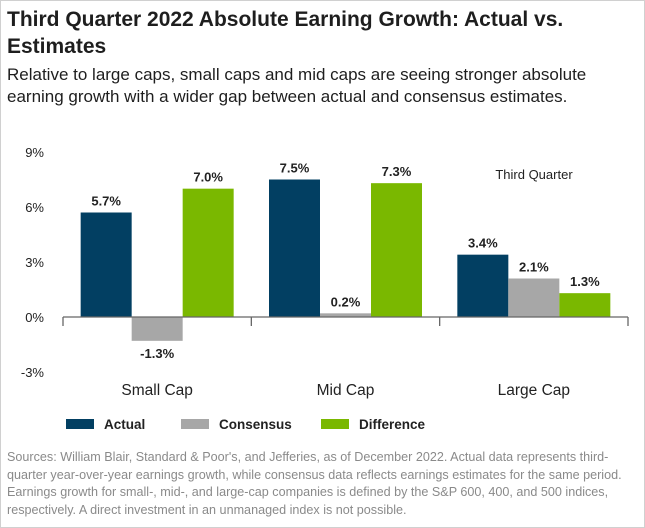 The width and height of the screenshot is (645, 528). I want to click on legend-swatch-consensus, so click(195, 424).